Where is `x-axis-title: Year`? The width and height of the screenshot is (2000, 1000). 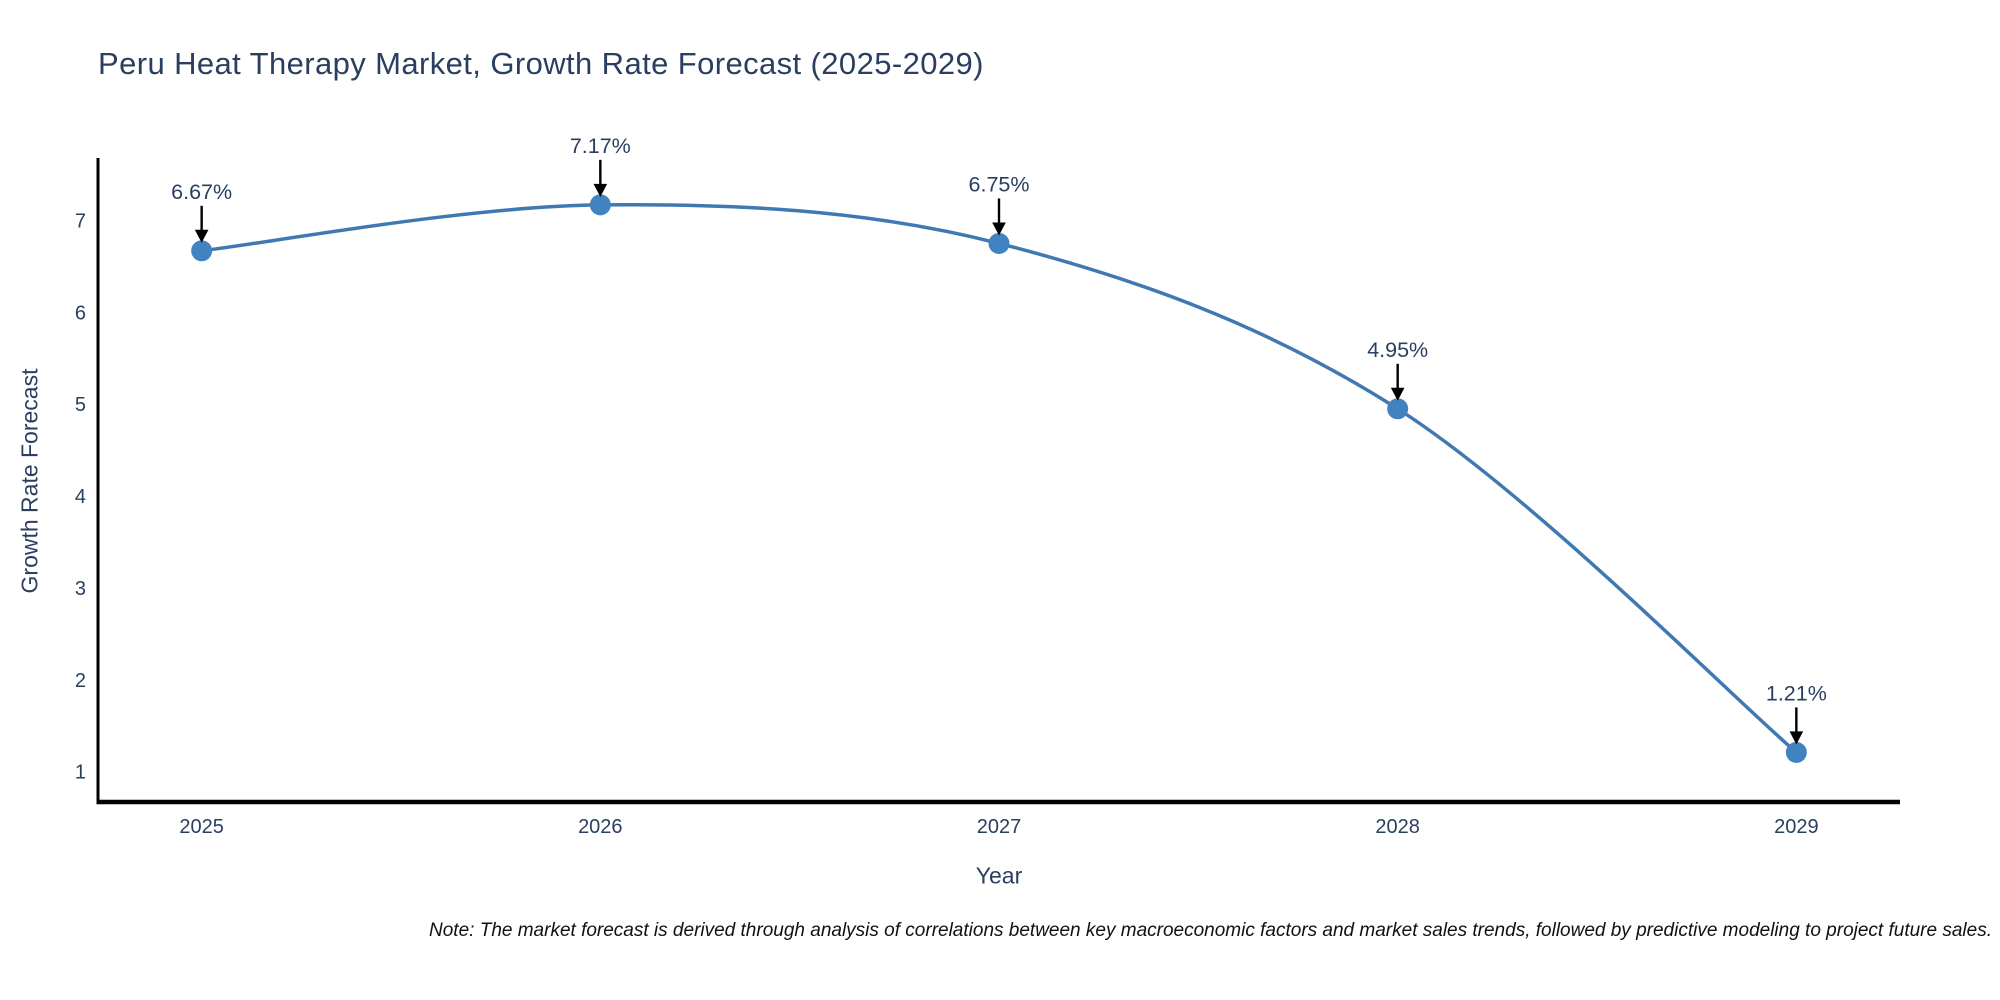
x-axis-title: Year is located at coordinates (999, 875).